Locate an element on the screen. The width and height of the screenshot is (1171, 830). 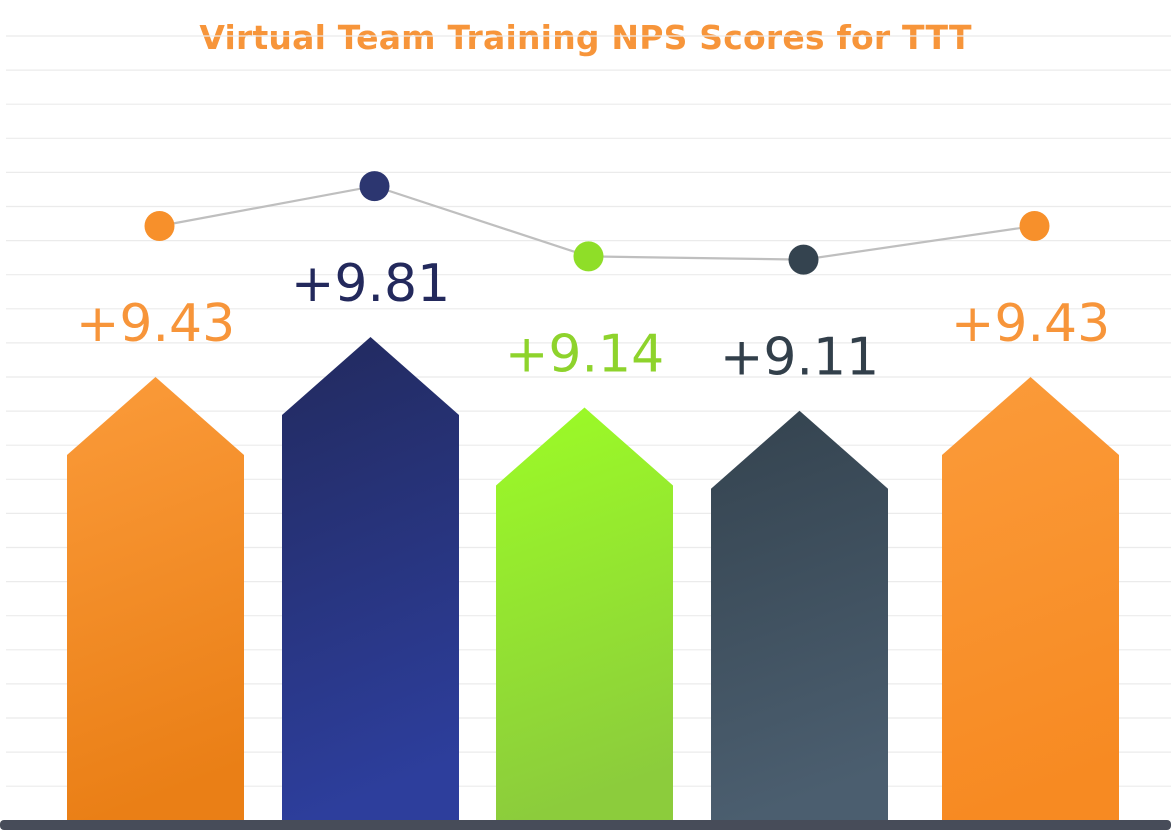
value-labels: +9.43 +9.81 +9.14 +9.11 +9.43 is located at coordinates (593, 321).